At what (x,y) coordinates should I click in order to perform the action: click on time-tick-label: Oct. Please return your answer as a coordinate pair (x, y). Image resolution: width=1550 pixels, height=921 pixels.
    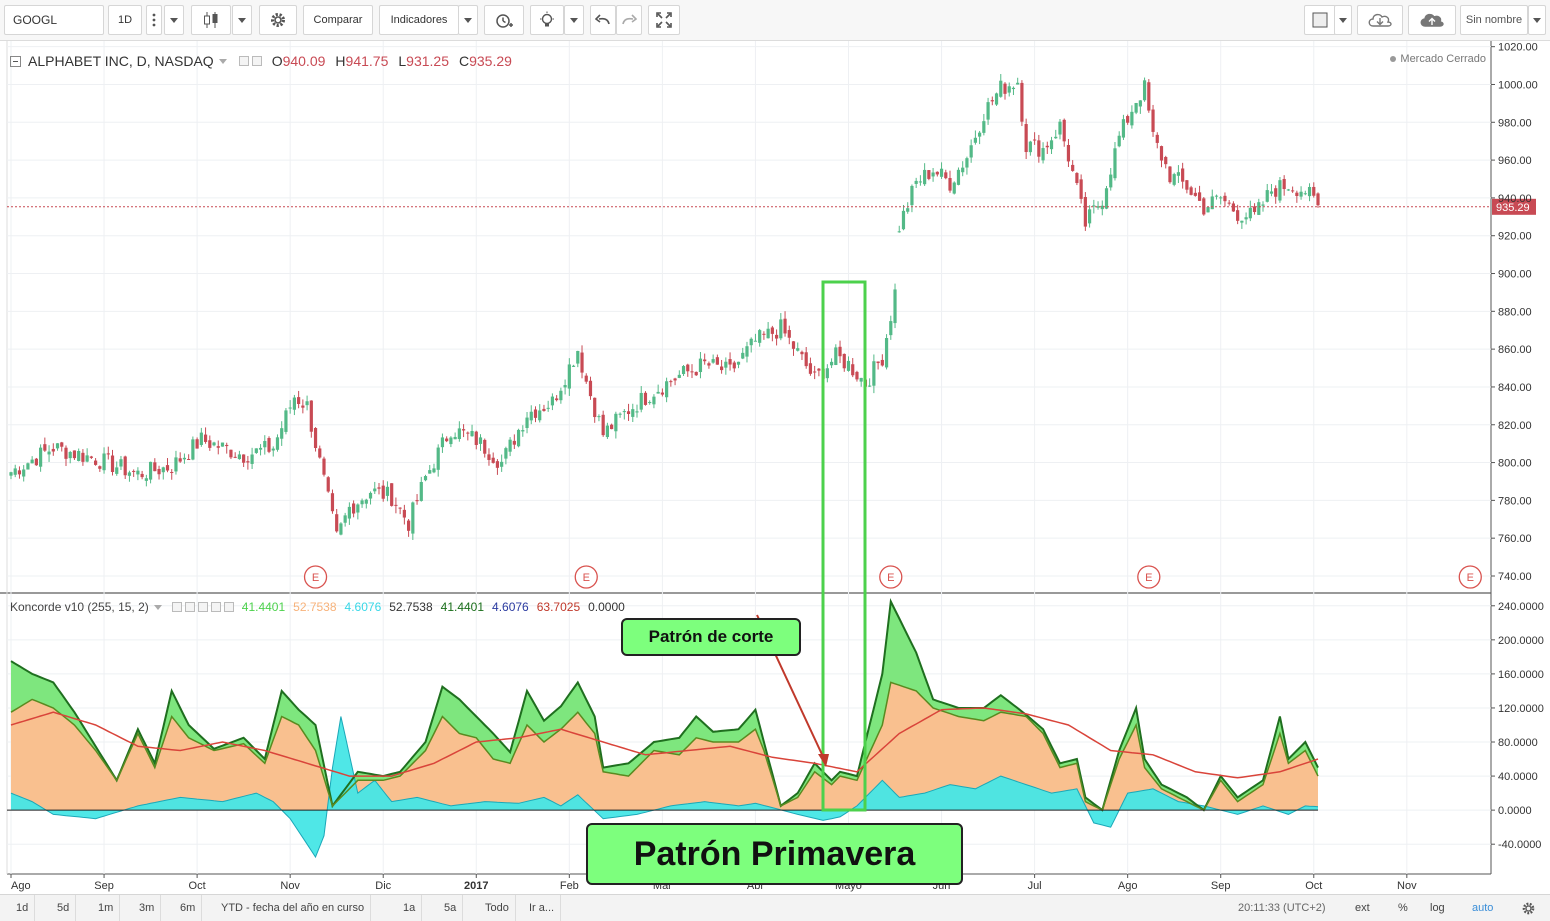
    Looking at the image, I should click on (197, 886).